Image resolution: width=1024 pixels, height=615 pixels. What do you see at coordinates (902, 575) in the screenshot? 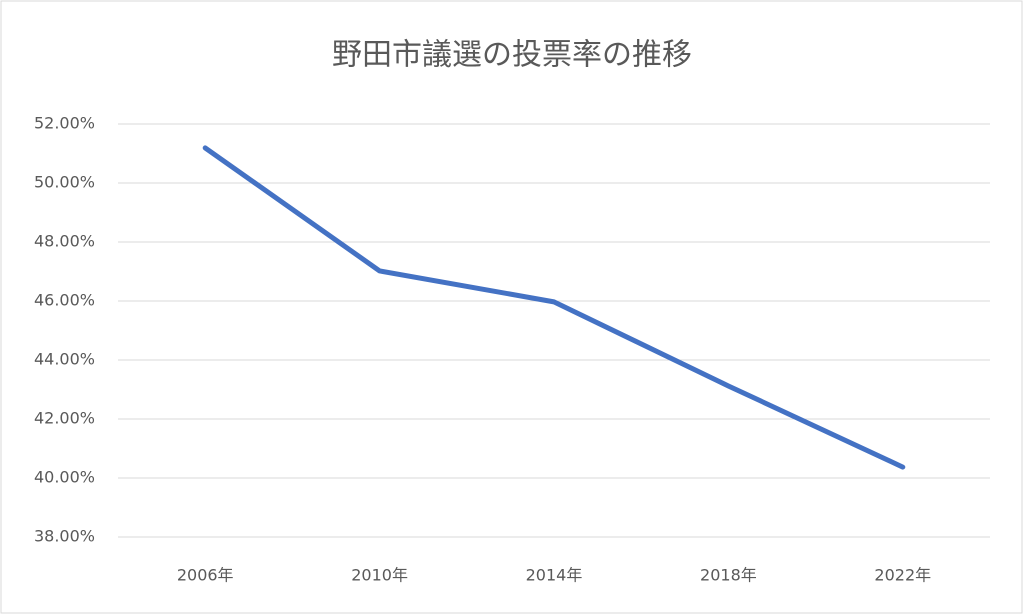
I see `x-tick-label: 2022年` at bounding box center [902, 575].